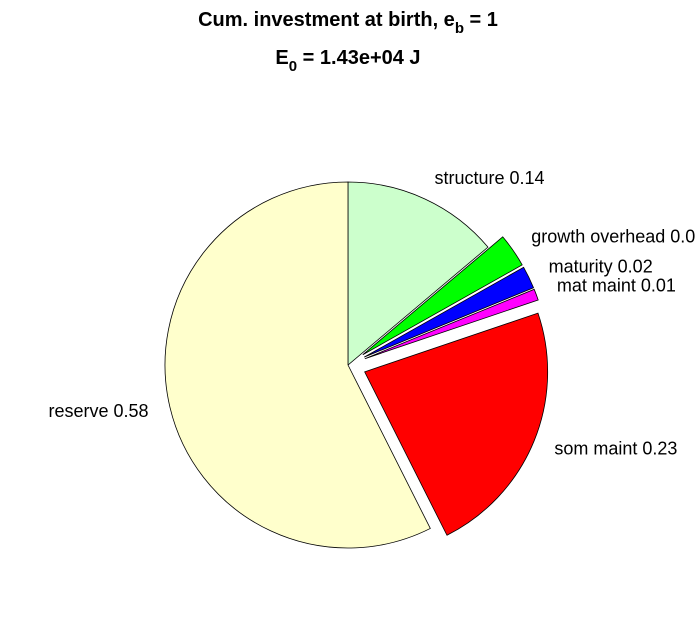 This screenshot has width=696, height=618. I want to click on subtitle-tail: = 1.43e+04 J, so click(358, 58).